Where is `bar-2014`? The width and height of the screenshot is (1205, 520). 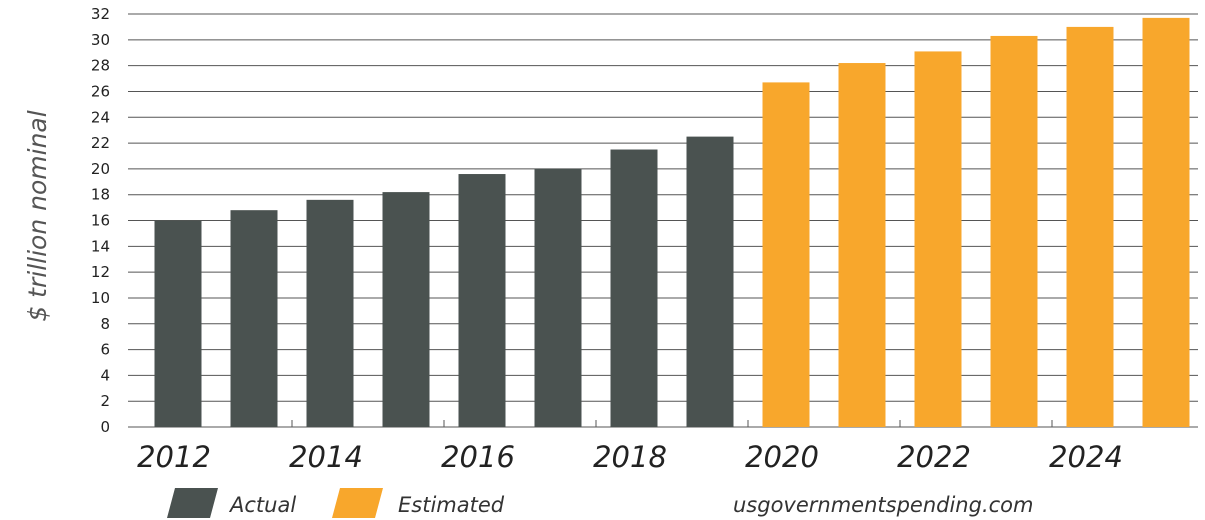 bar-2014 is located at coordinates (330, 313).